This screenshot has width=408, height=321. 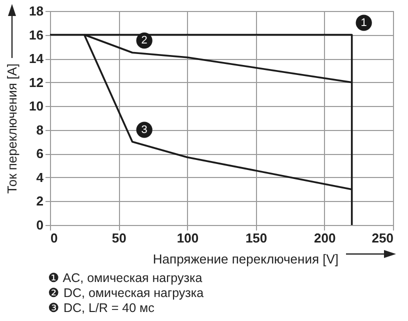 I want to click on y-tick-label: 4, so click(x=40, y=177).